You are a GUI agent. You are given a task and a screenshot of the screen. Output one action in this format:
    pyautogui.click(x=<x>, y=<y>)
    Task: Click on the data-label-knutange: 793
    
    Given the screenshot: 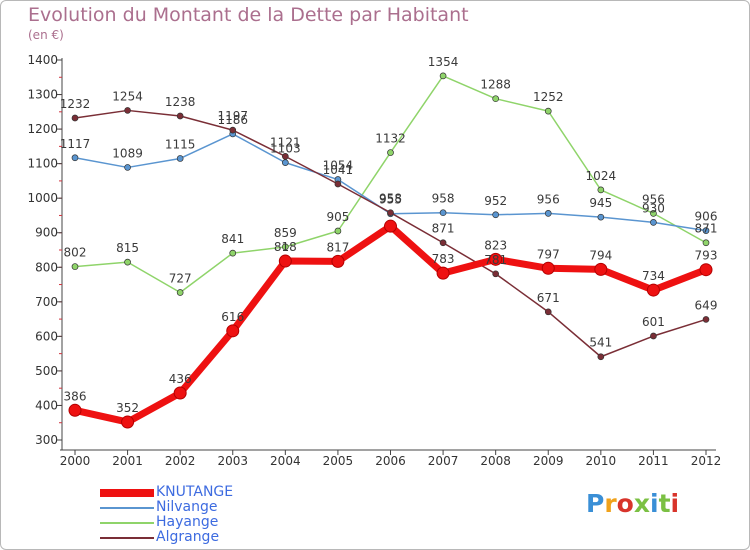 What is the action you would take?
    pyautogui.click(x=706, y=256)
    